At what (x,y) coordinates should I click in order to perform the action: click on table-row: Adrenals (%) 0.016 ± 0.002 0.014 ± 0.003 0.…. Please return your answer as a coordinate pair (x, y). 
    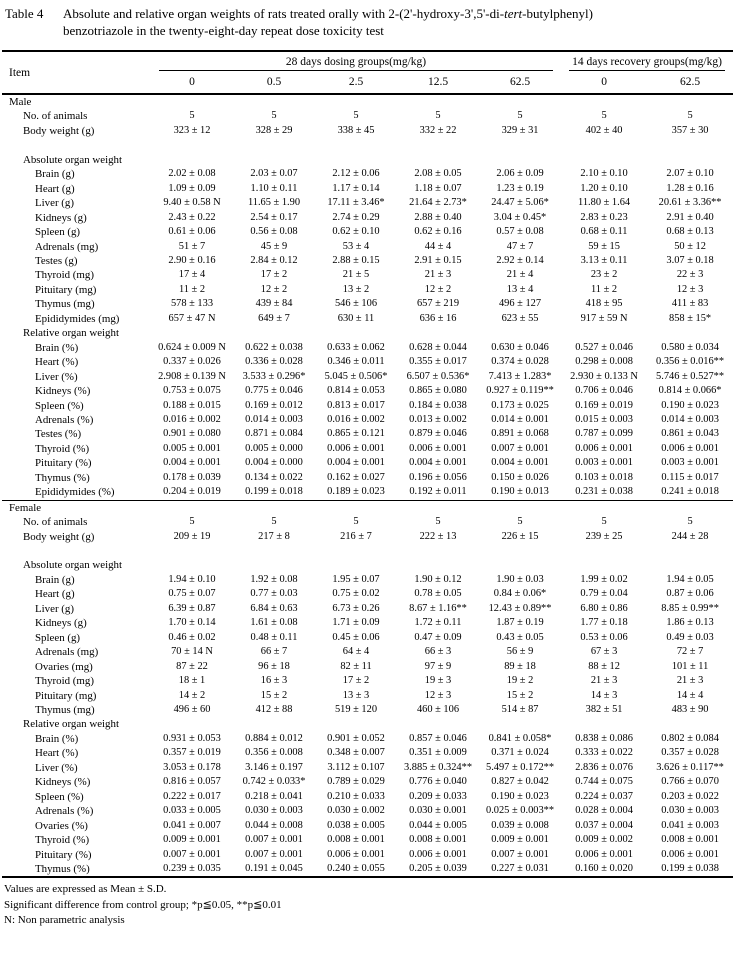
    Looking at the image, I should click on (367, 420).